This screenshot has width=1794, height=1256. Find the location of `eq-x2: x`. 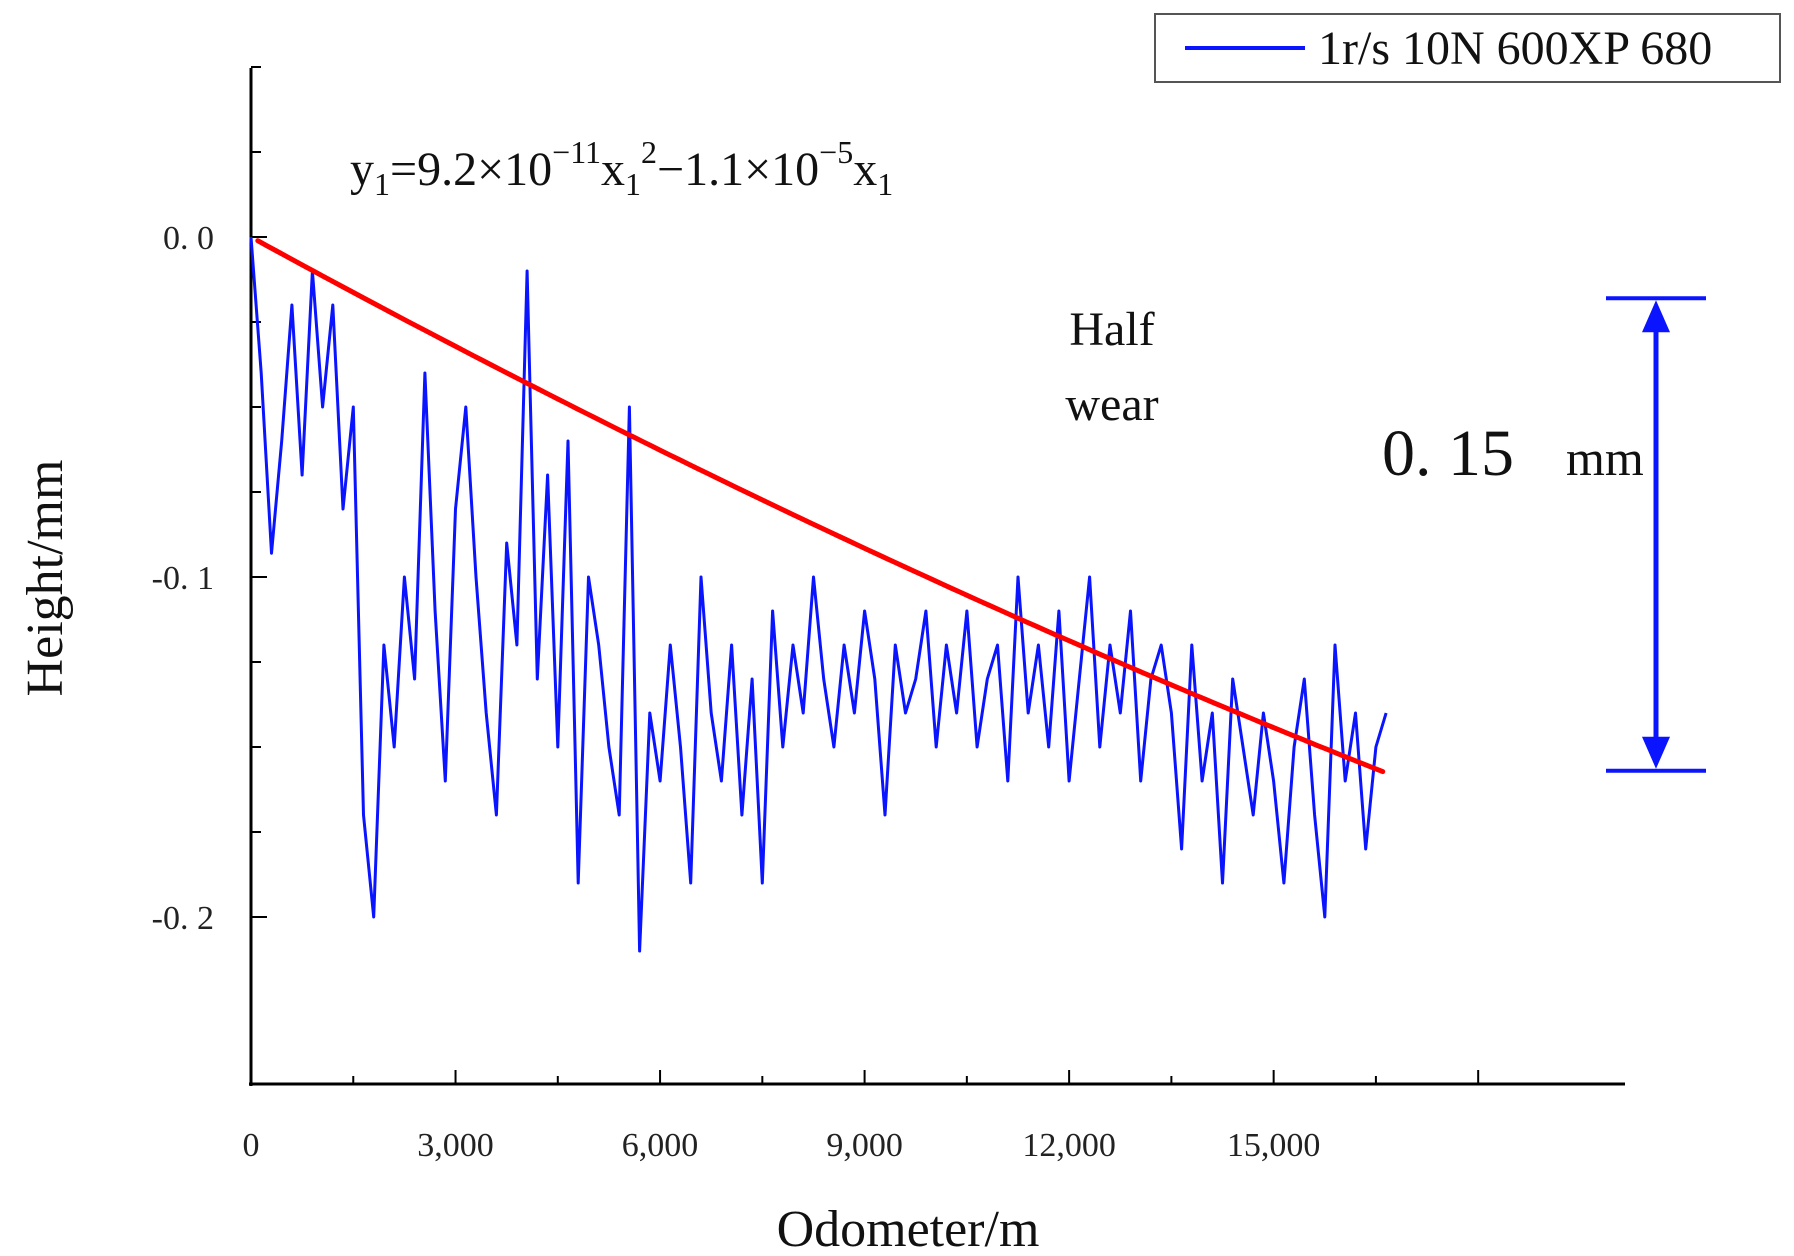

eq-x2: x is located at coordinates (865, 169).